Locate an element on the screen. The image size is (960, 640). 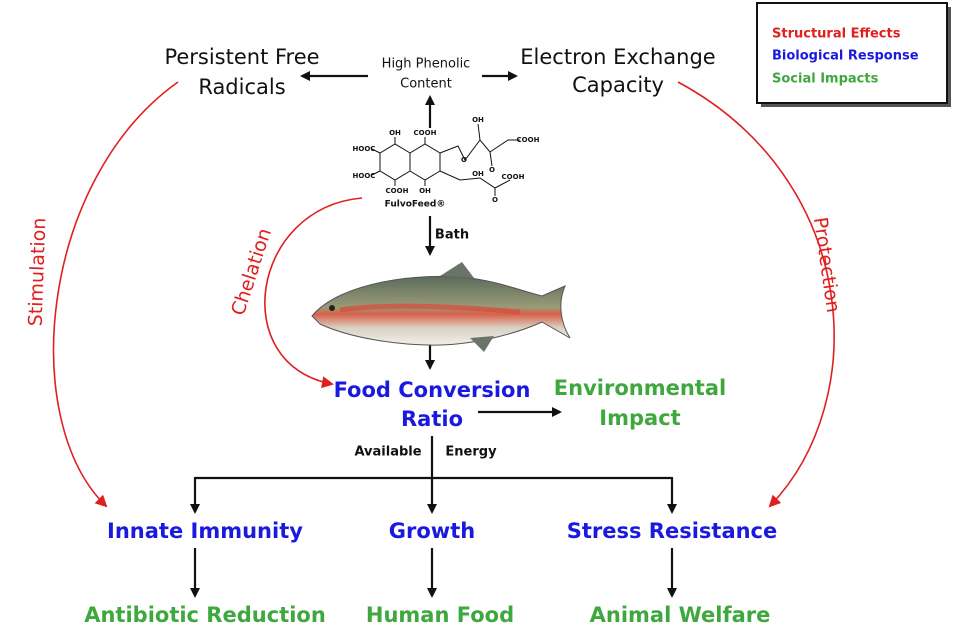
node-label: Persistent Free is located at coordinates (241, 57).